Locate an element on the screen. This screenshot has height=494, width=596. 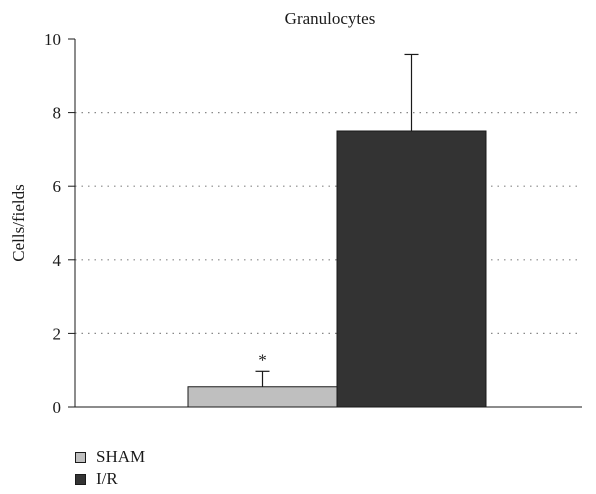
y-tick-label: 4 is located at coordinates (57, 260).